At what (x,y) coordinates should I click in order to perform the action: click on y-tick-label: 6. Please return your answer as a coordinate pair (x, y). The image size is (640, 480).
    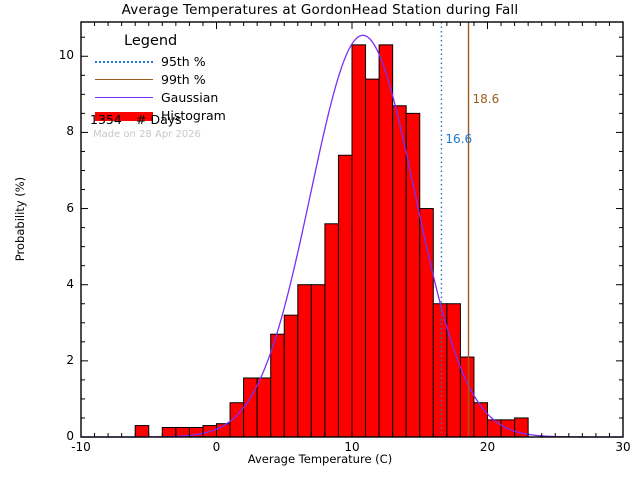
    Looking at the image, I should click on (70, 207).